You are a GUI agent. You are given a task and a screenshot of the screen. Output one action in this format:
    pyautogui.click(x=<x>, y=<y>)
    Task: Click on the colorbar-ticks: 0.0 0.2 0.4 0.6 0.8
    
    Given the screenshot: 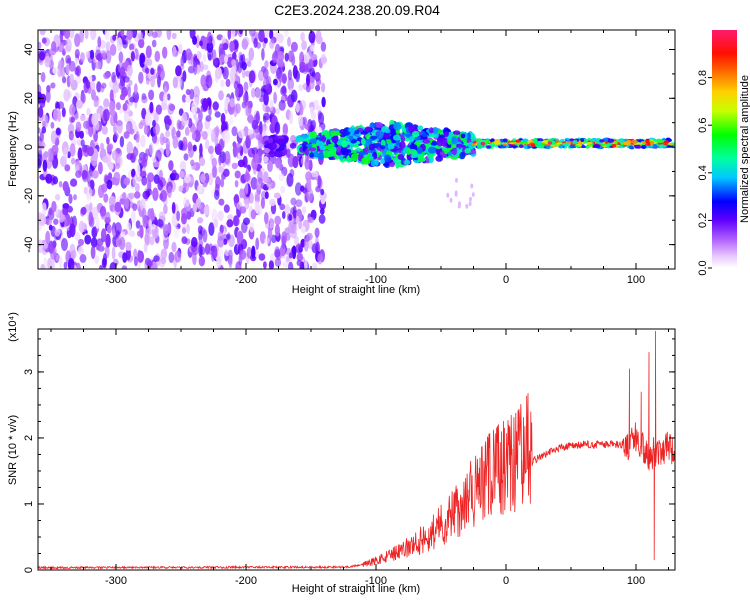 What is the action you would take?
    pyautogui.click(x=704, y=173)
    